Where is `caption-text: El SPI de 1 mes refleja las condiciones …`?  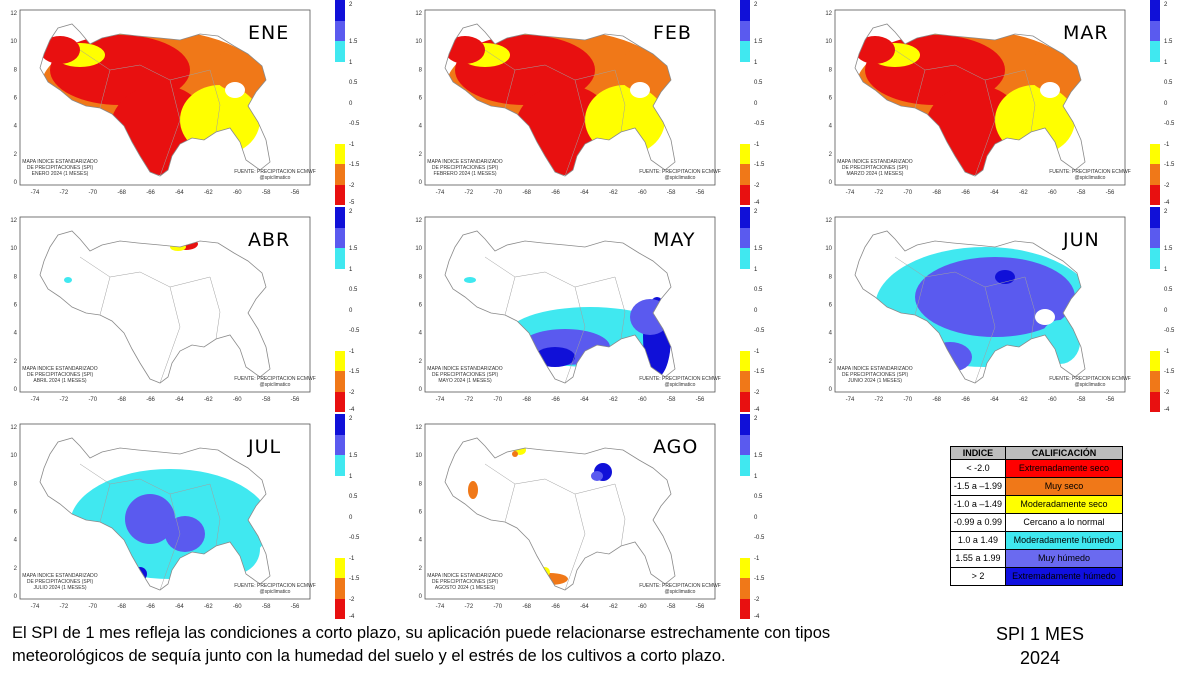
caption-text: El SPI de 1 mes refleja las condiciones … is located at coordinates (421, 644).